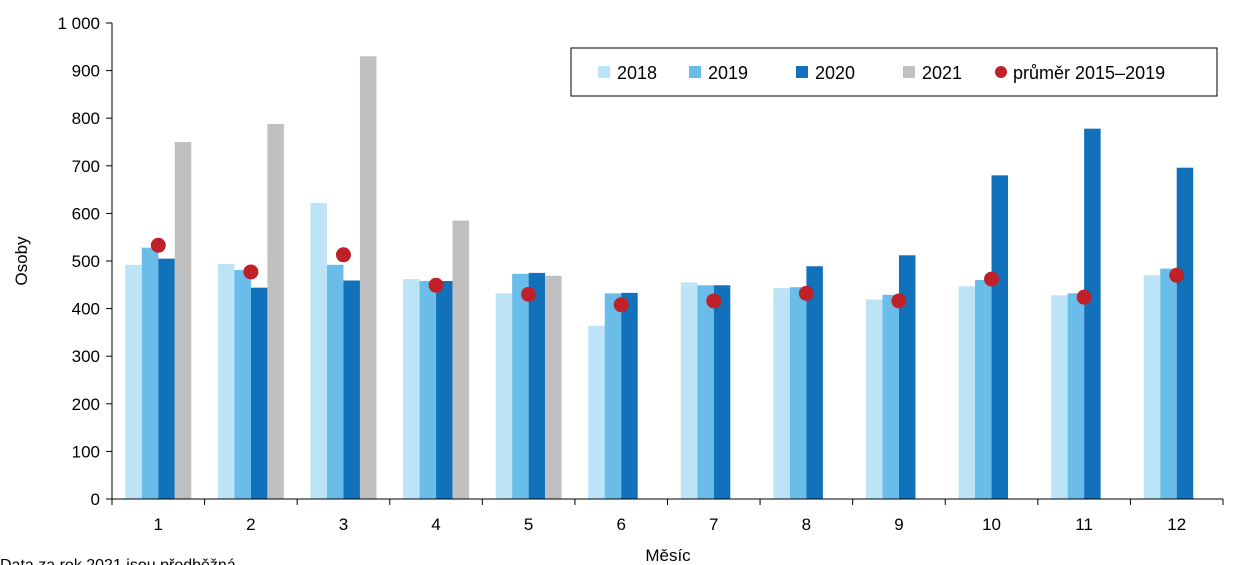  I want to click on y-tick-label: 300, so click(86, 356).